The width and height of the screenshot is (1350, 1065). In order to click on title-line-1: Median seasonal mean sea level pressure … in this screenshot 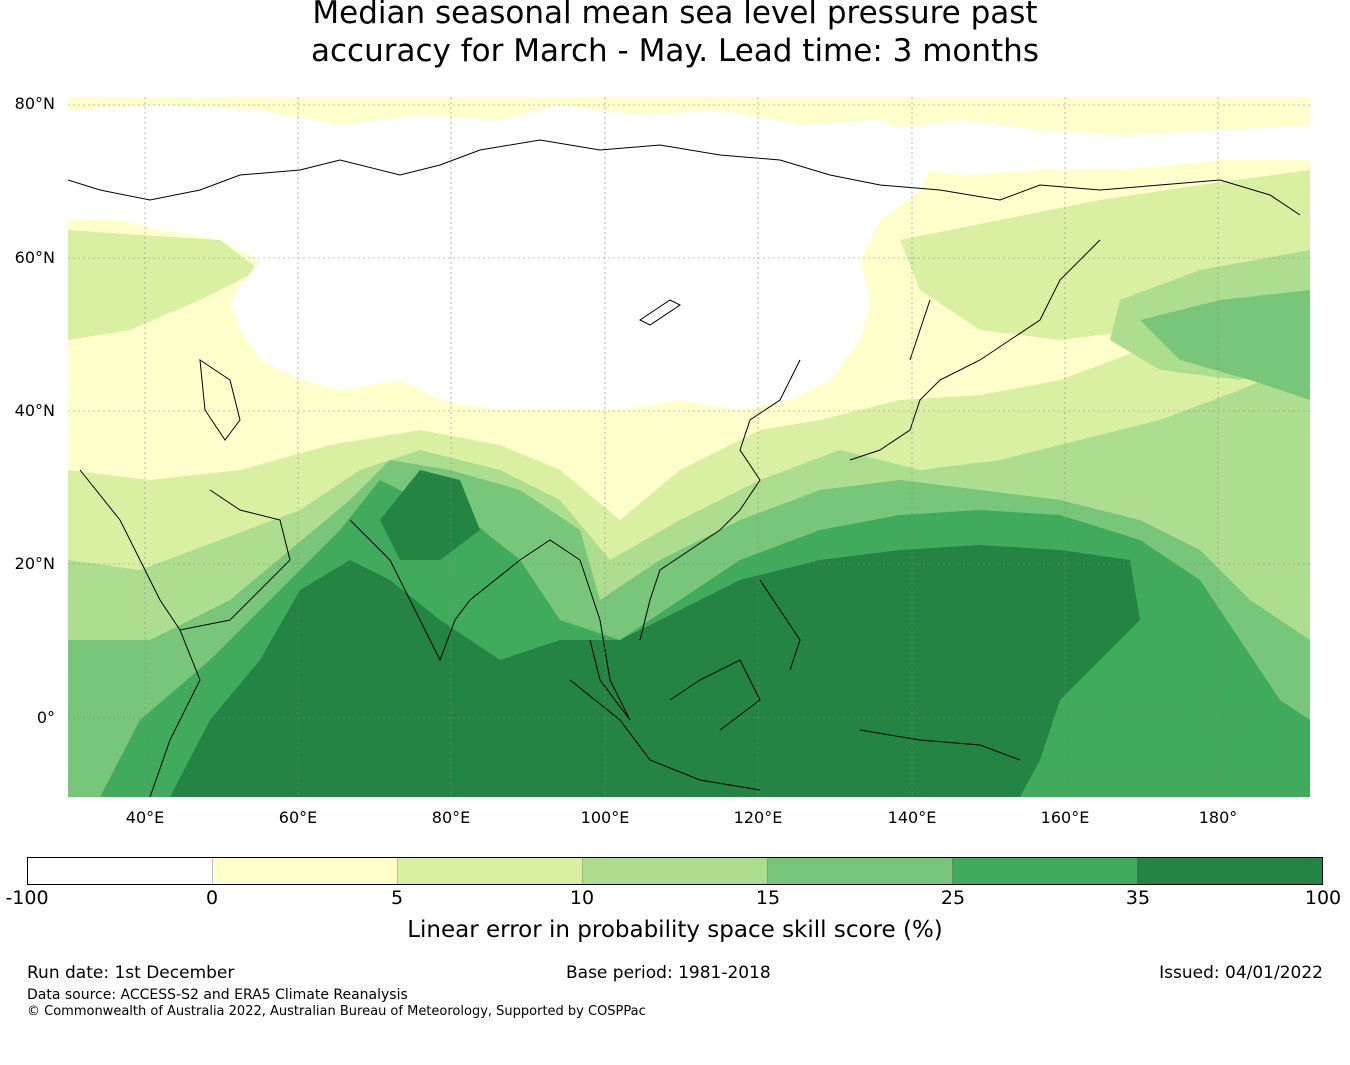, I will do `click(675, 15)`.